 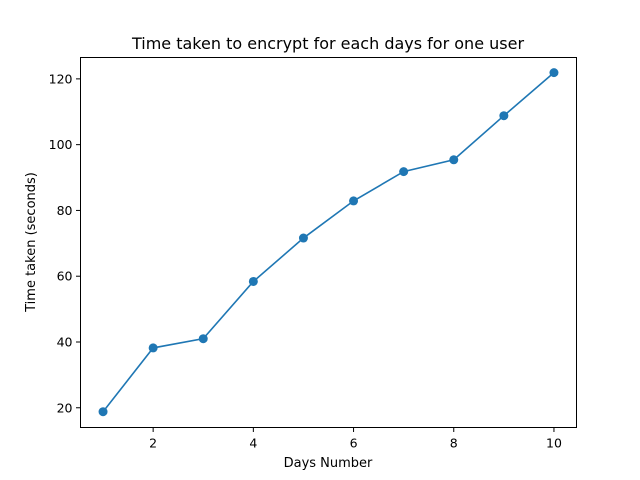 I want to click on y-axis-label: Time taken (seconds), so click(x=31, y=242).